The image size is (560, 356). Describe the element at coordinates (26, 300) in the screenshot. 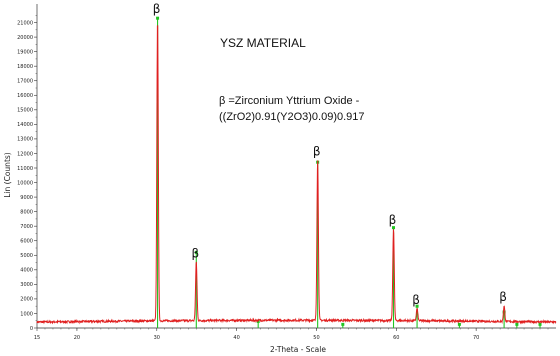

I see `y-tick-label: 2000` at that location.